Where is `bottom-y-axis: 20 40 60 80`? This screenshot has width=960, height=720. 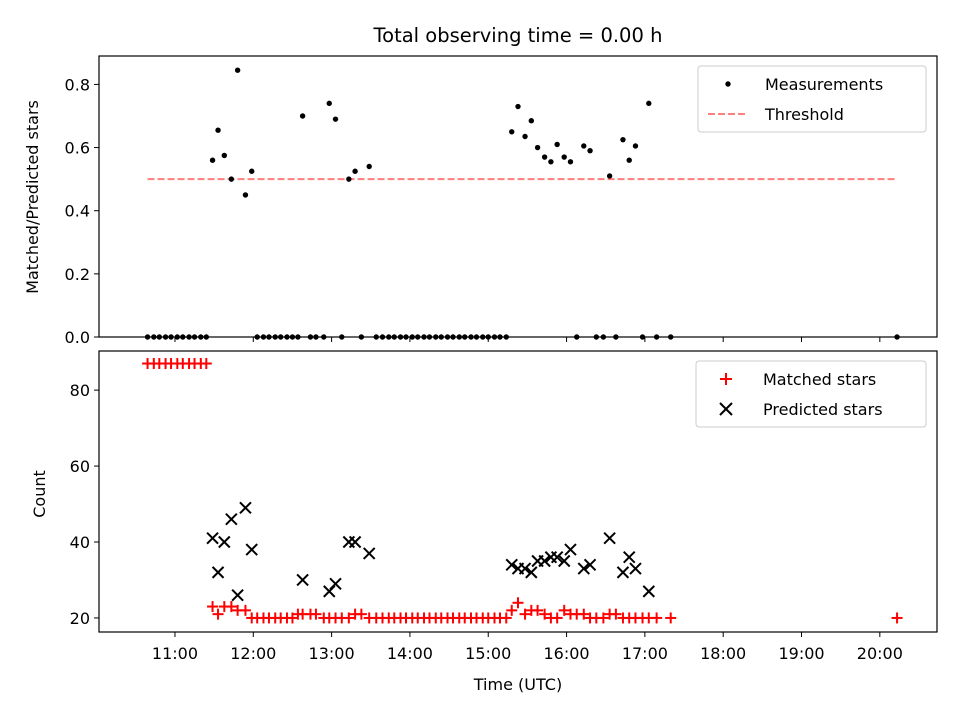
bottom-y-axis: 20 40 60 80 is located at coordinates (84, 504).